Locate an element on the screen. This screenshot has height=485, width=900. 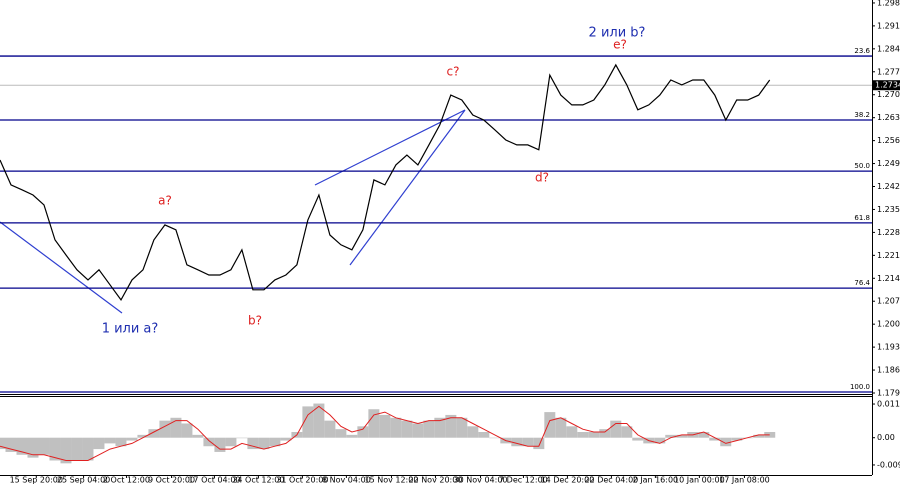
fib-level-label: 76.4 is located at coordinates (862, 283).